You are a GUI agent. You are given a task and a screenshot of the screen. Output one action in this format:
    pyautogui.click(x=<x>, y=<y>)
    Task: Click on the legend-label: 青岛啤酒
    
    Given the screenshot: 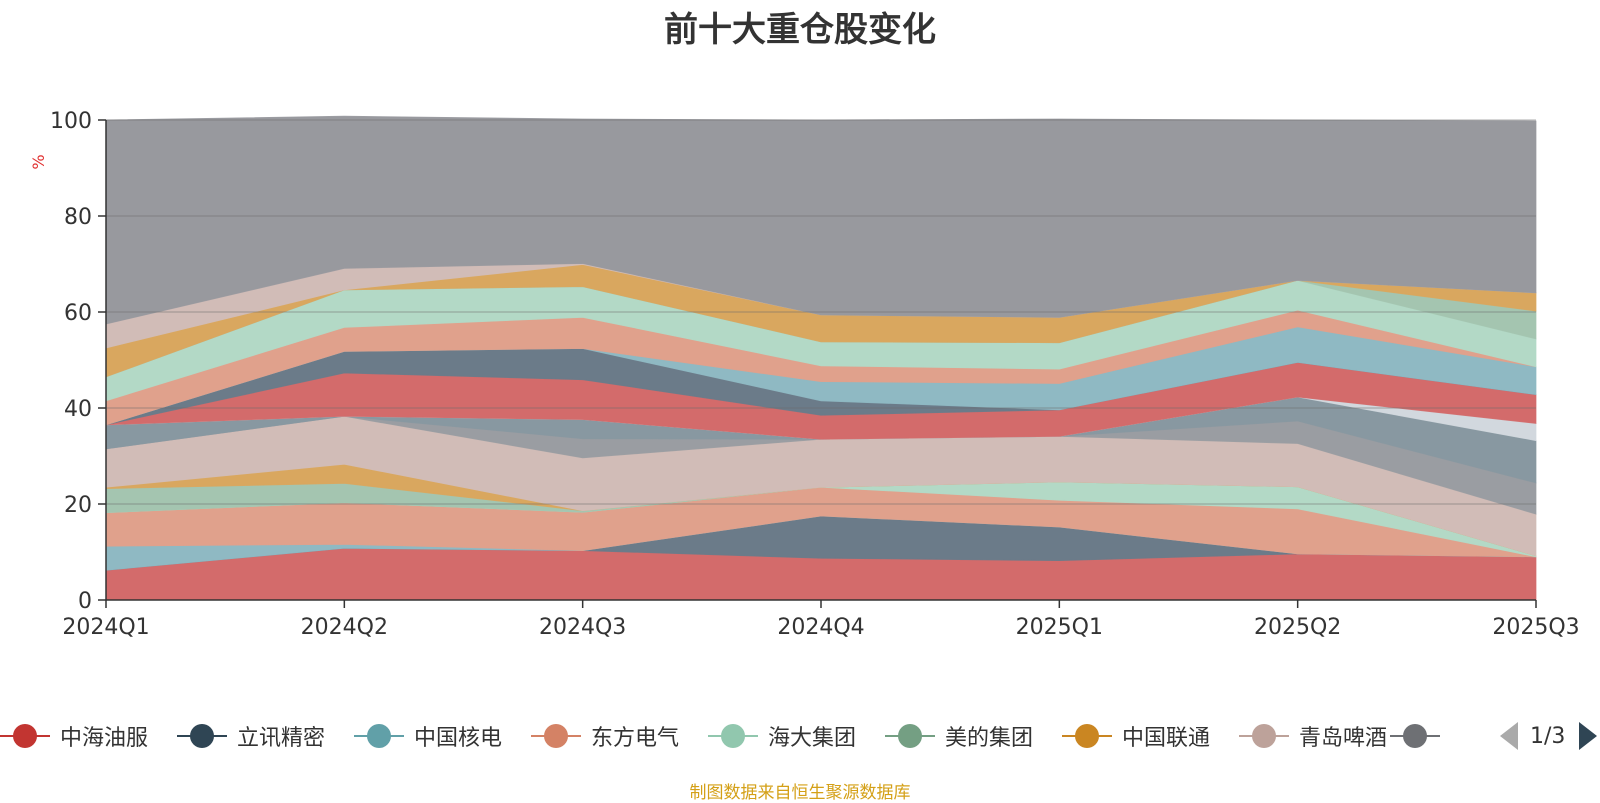 What is the action you would take?
    pyautogui.click(x=1343, y=738)
    